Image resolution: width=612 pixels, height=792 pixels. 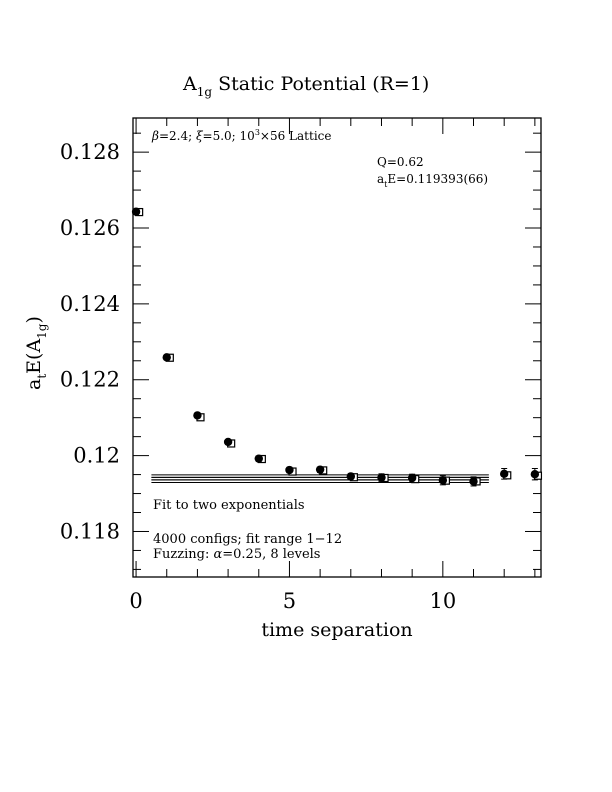 What do you see at coordinates (400, 162) in the screenshot?
I see `q-value: Q=0.62` at bounding box center [400, 162].